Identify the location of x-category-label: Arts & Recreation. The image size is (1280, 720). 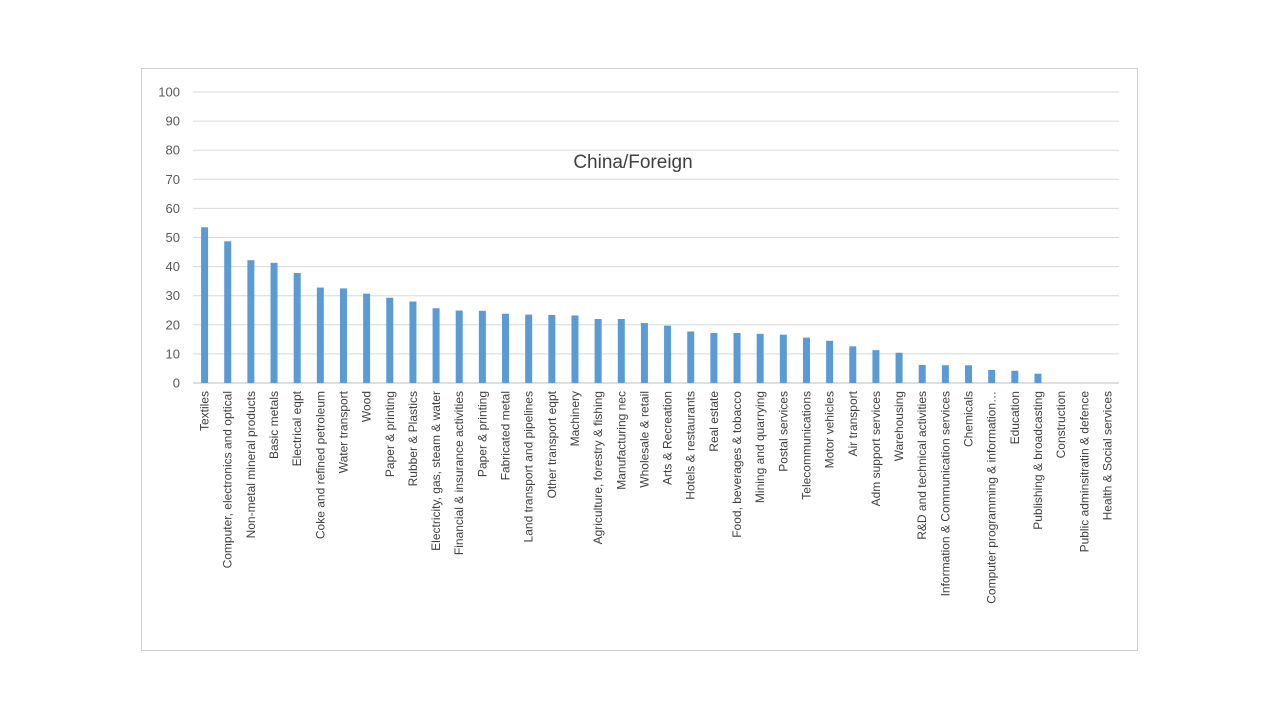
(668, 438).